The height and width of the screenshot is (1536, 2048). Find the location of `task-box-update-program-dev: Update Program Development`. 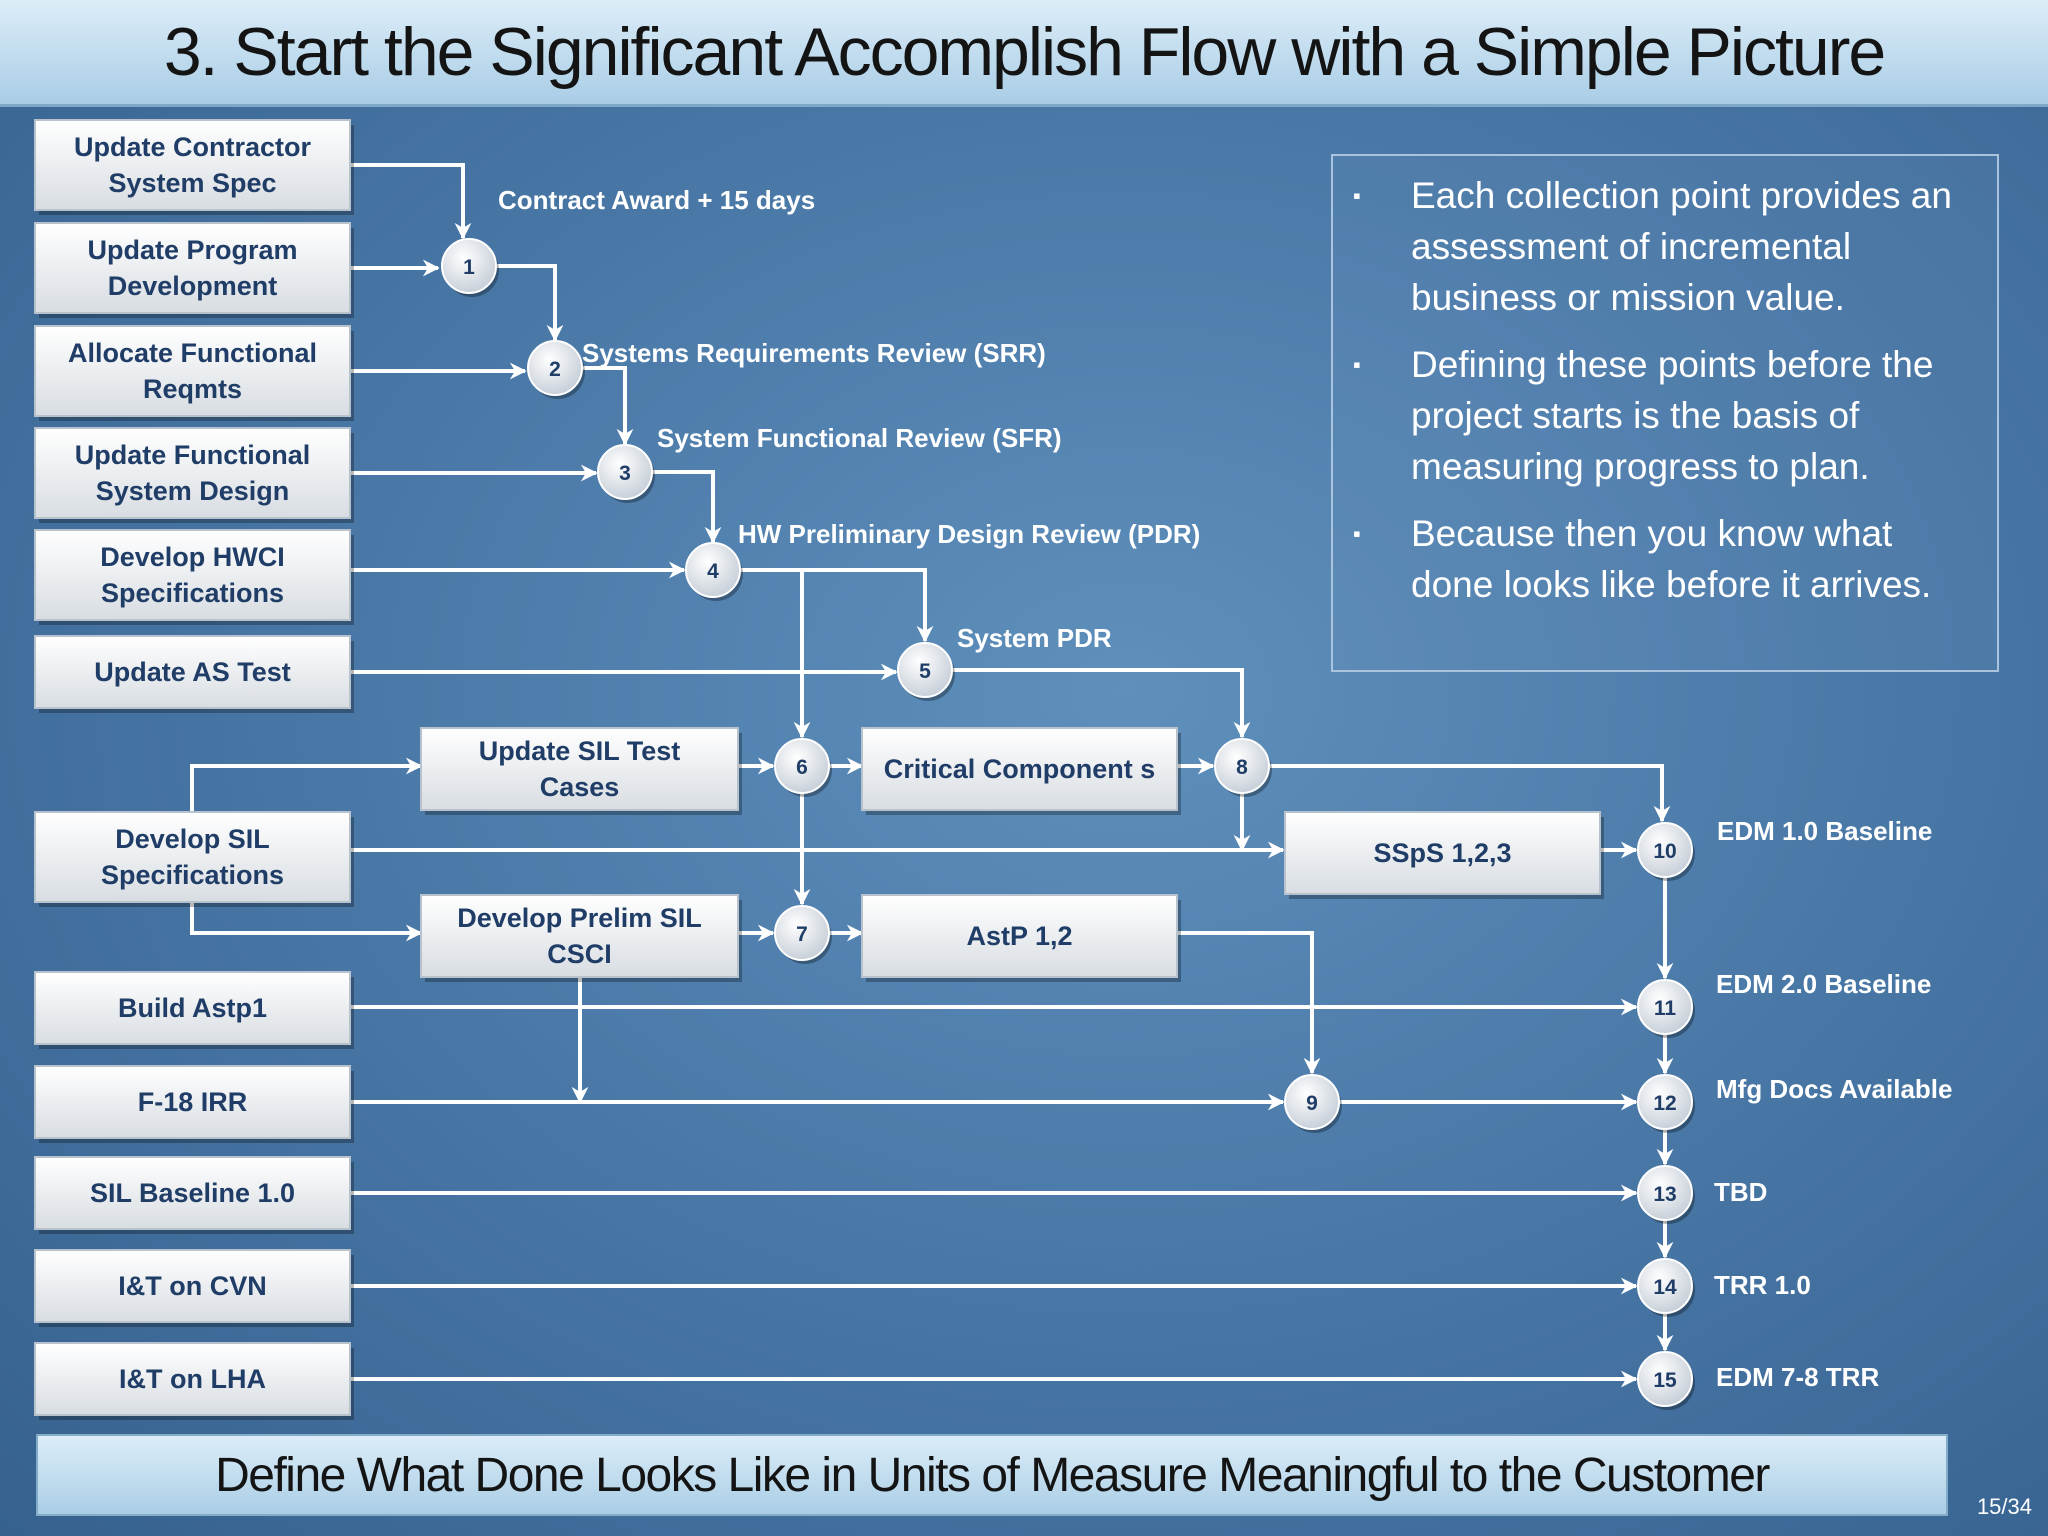

task-box-update-program-dev: Update Program Development is located at coordinates (194, 270).